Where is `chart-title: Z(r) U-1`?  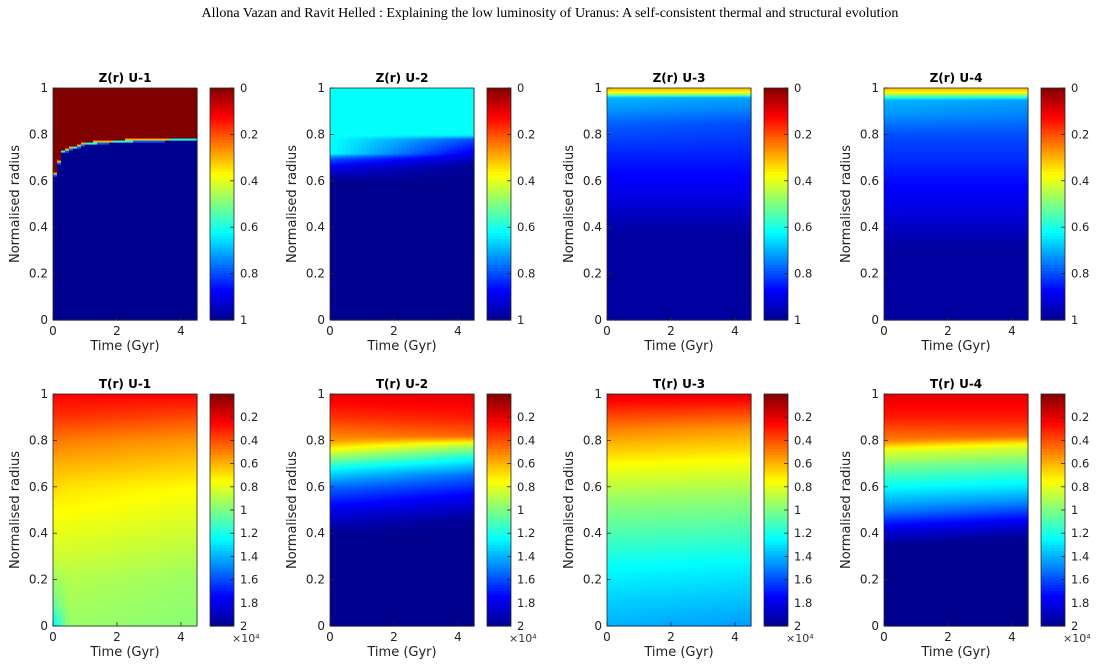
chart-title: Z(r) U-1 is located at coordinates (125, 78).